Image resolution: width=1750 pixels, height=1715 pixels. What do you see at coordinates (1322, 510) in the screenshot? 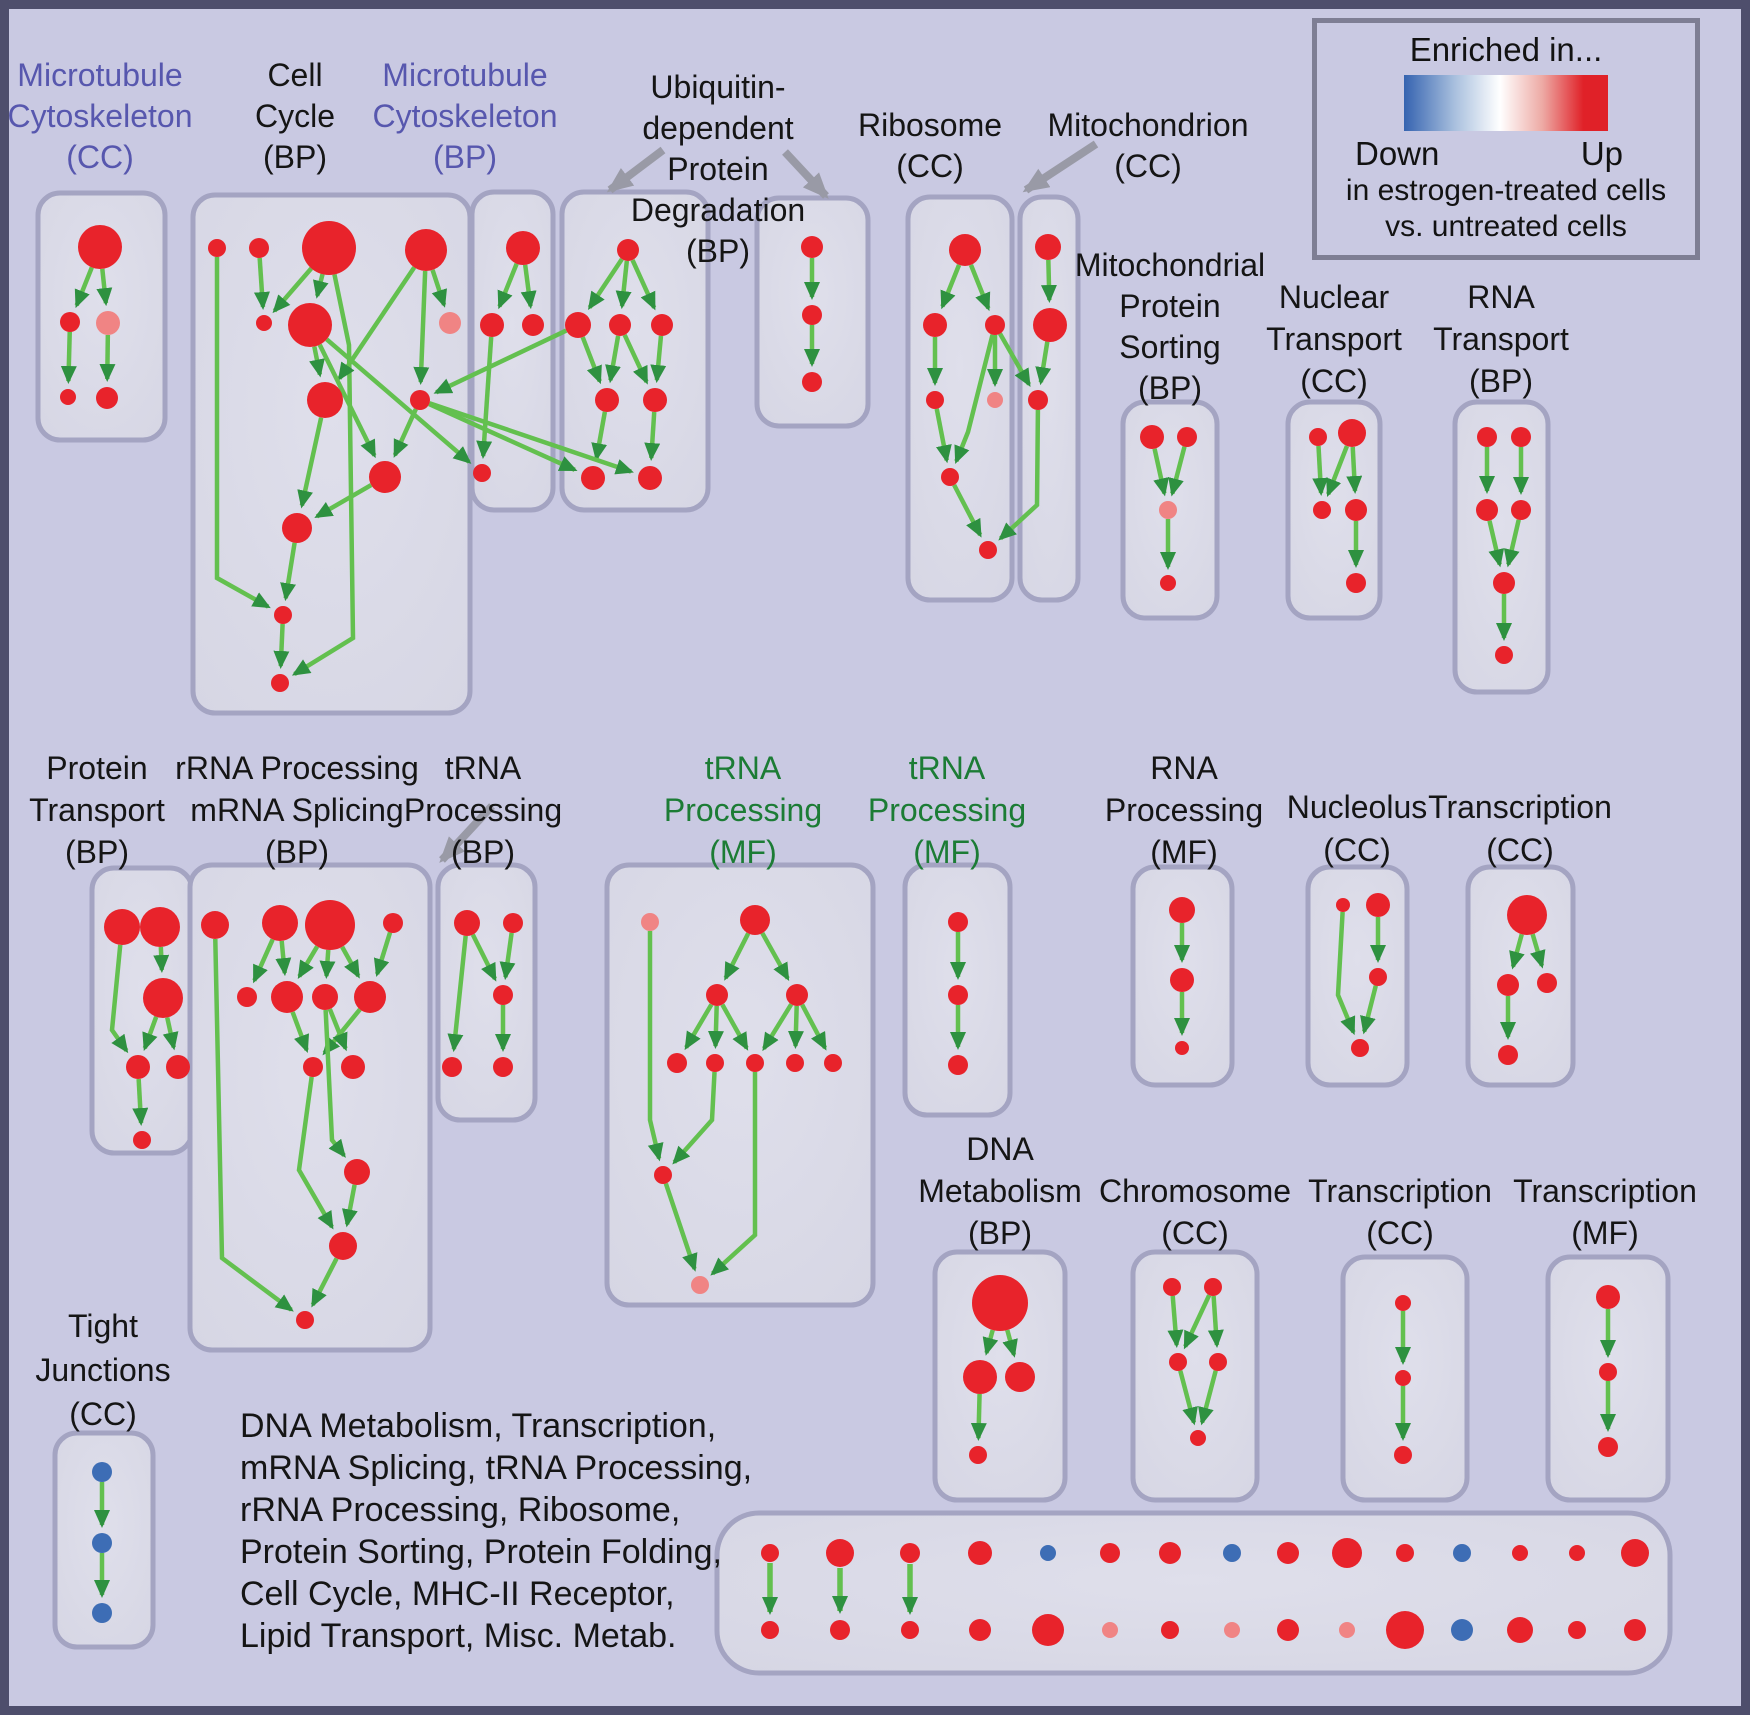
I see `node-nuclear-transport-cc` at bounding box center [1322, 510].